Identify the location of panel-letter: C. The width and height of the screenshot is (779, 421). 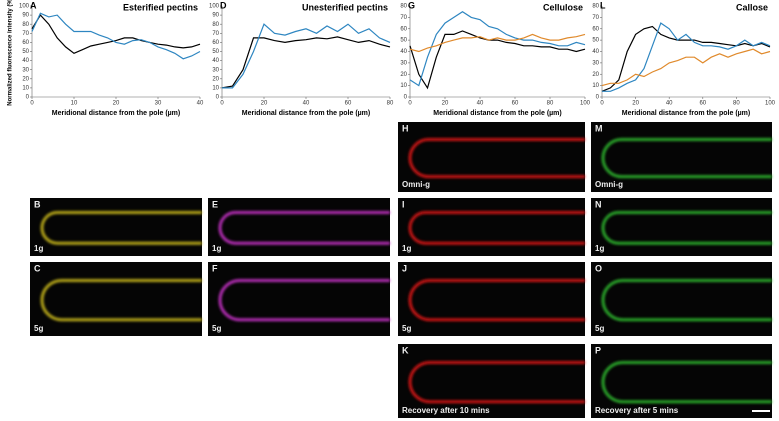
(37, 268).